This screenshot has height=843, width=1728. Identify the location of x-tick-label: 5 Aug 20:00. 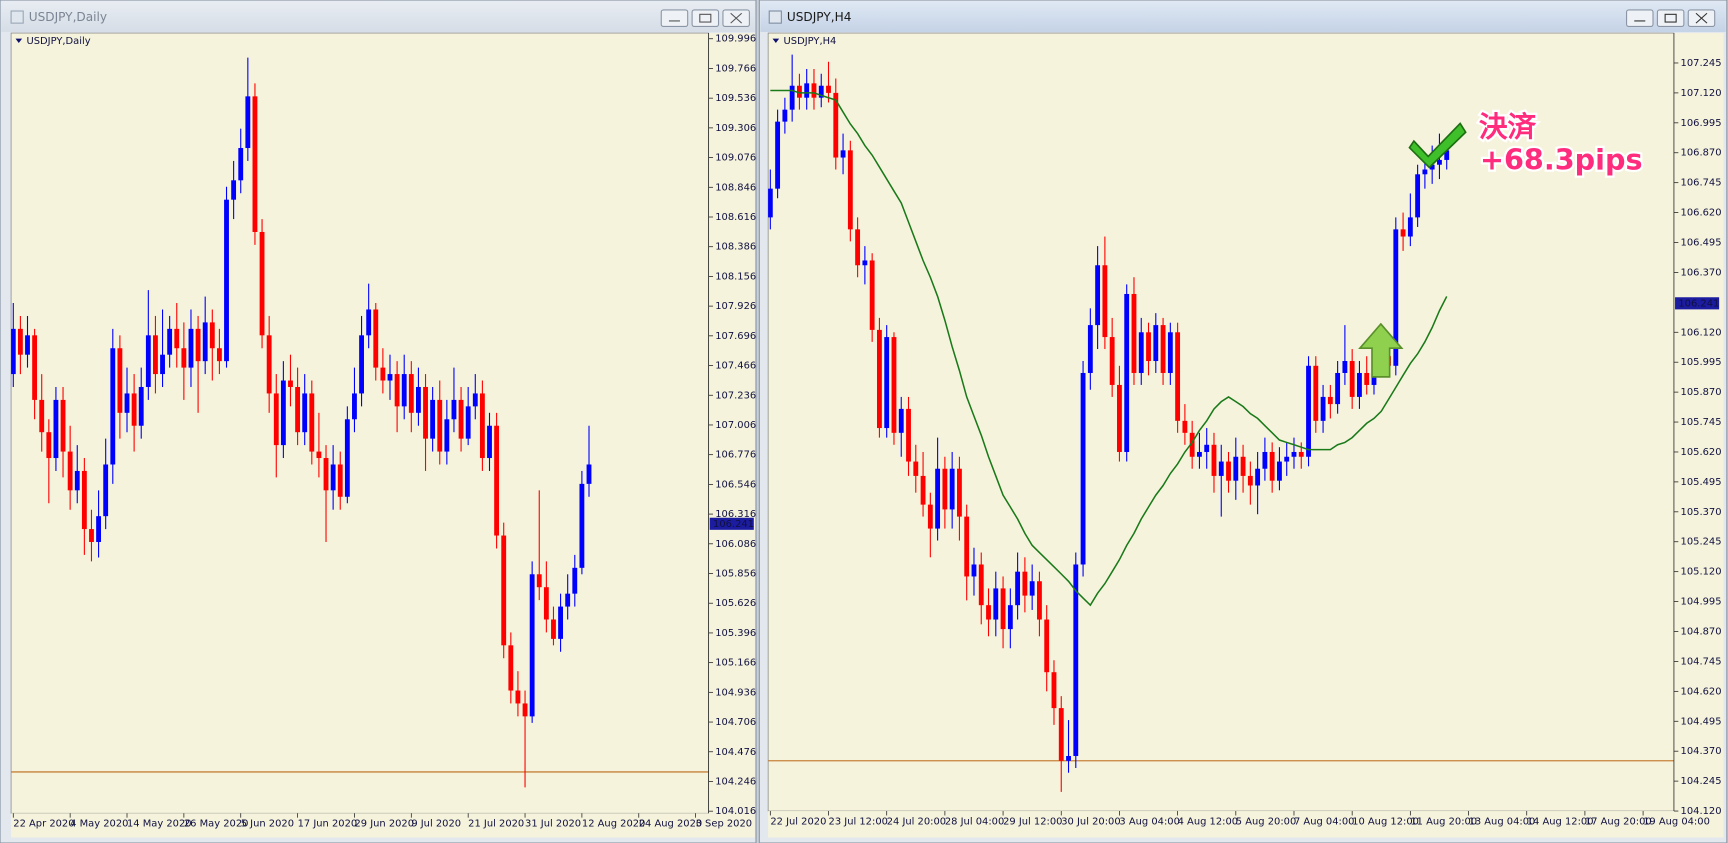
(1266, 821).